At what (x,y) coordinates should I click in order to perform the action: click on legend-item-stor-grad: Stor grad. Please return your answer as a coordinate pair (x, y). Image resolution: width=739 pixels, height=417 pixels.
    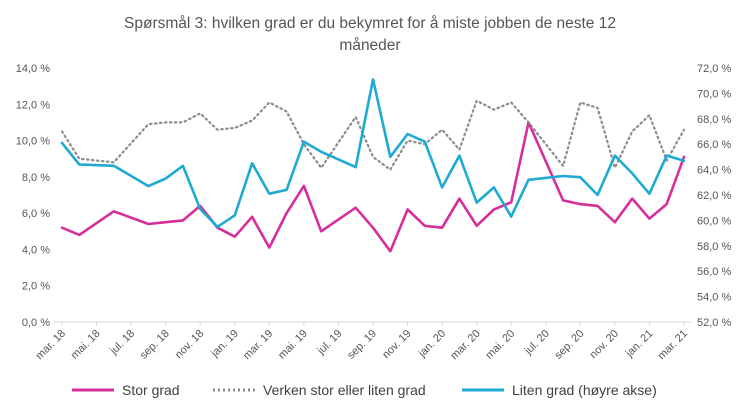
    Looking at the image, I should click on (126, 390).